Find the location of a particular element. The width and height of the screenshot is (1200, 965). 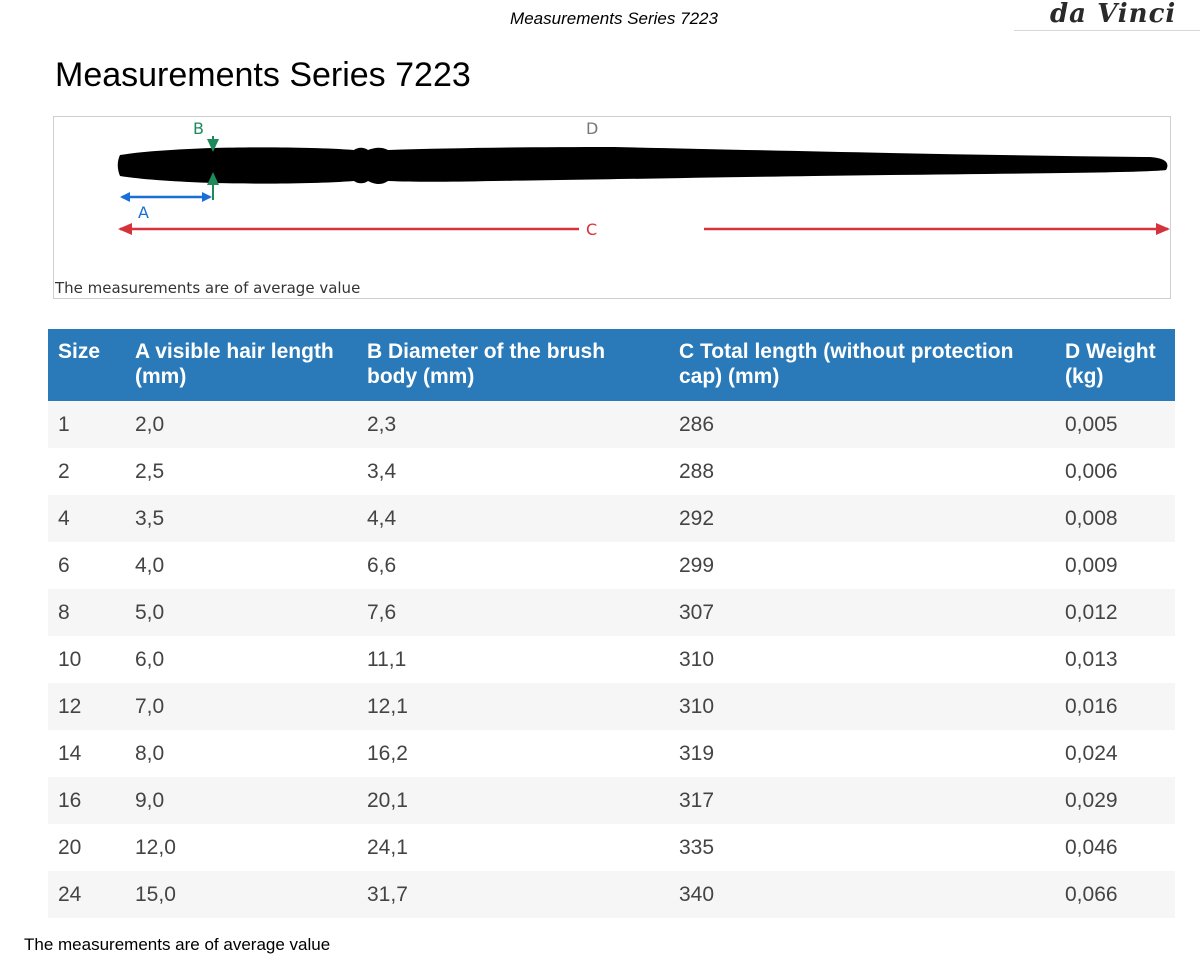

cell-size: 6 is located at coordinates (86, 565).